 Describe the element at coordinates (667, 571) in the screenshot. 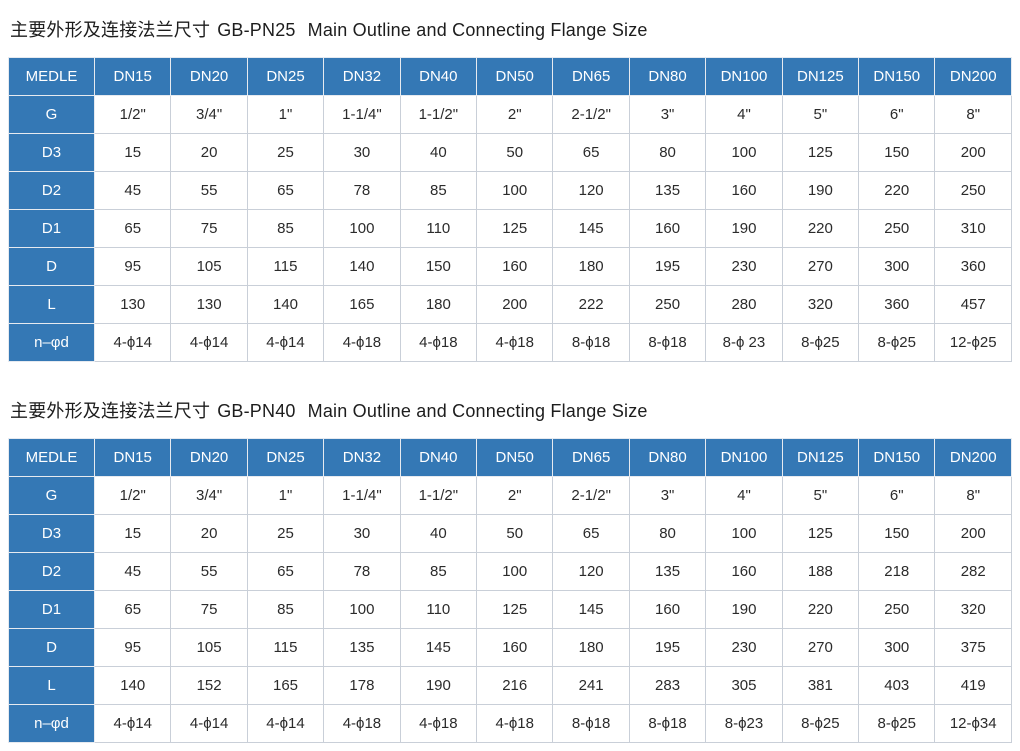

I see `data-cell: 135` at that location.